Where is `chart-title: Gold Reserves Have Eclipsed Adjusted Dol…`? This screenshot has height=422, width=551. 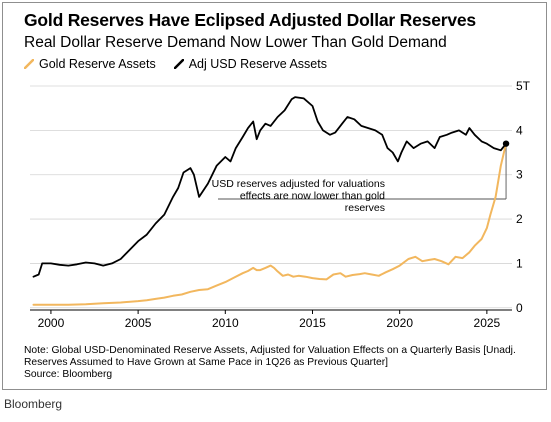
chart-title: Gold Reserves Have Eclipsed Adjusted Dol… is located at coordinates (250, 20).